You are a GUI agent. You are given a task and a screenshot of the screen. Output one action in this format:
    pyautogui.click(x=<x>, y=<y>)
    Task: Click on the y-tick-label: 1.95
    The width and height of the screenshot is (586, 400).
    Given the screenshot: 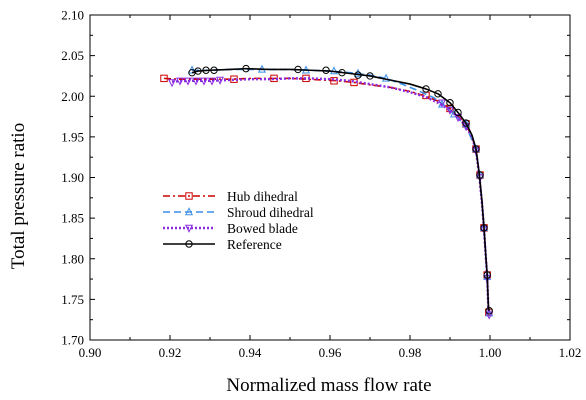 What is the action you would take?
    pyautogui.click(x=72, y=136)
    